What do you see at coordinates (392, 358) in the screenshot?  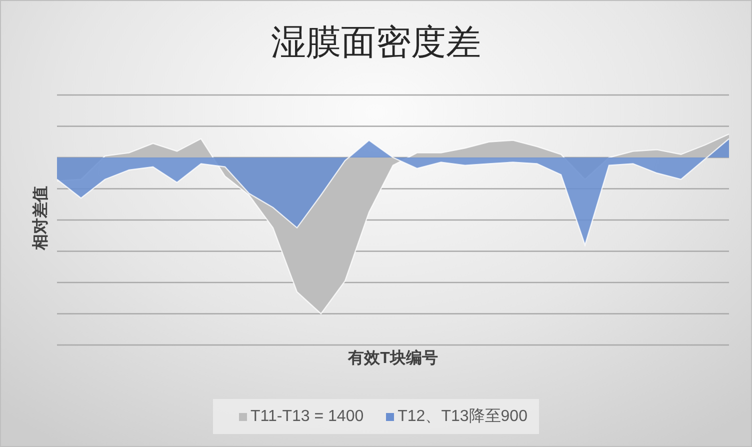 I see `x-axis-title: 有效T块编号` at bounding box center [392, 358].